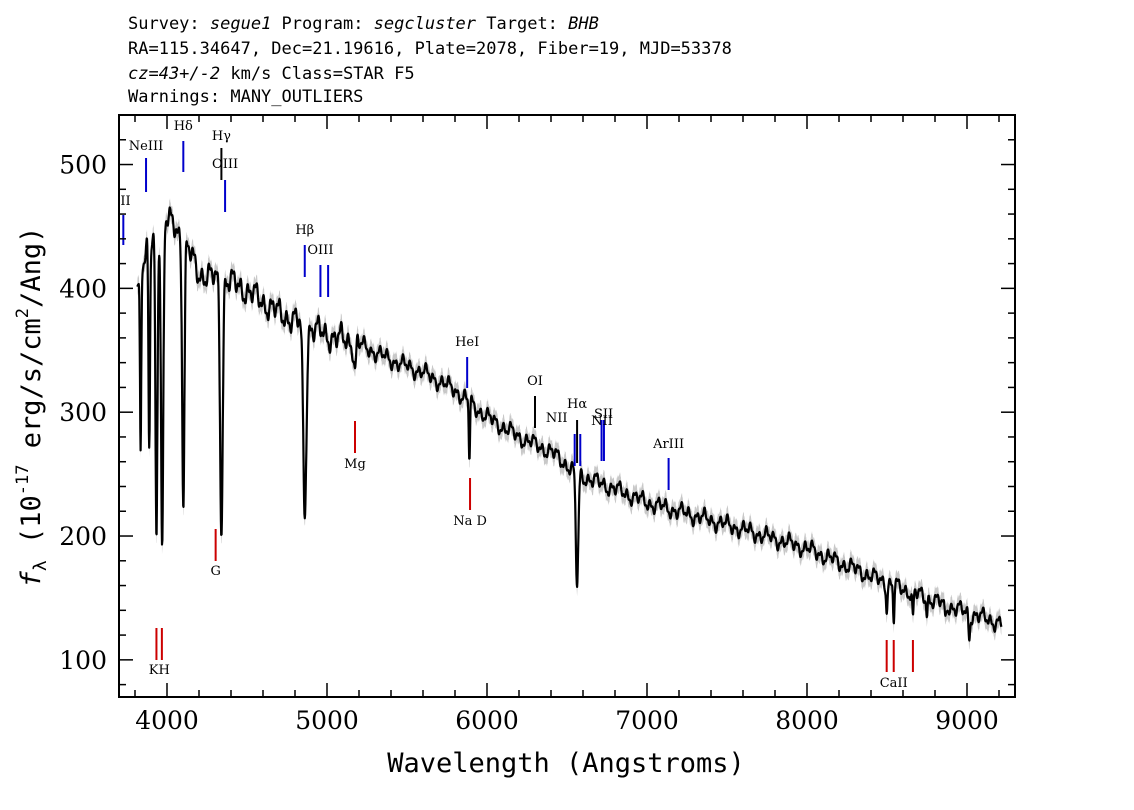 The height and width of the screenshot is (810, 1134). Describe the element at coordinates (215, 571) in the screenshot. I see `absorption-label-1: G` at that location.